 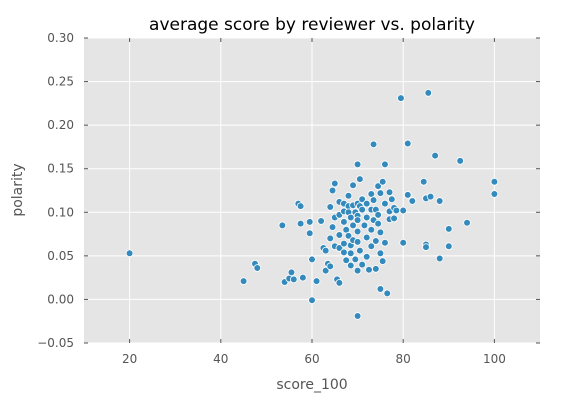 What do you see at coordinates (220, 359) in the screenshot?
I see `x-tick-label: 40` at bounding box center [220, 359].